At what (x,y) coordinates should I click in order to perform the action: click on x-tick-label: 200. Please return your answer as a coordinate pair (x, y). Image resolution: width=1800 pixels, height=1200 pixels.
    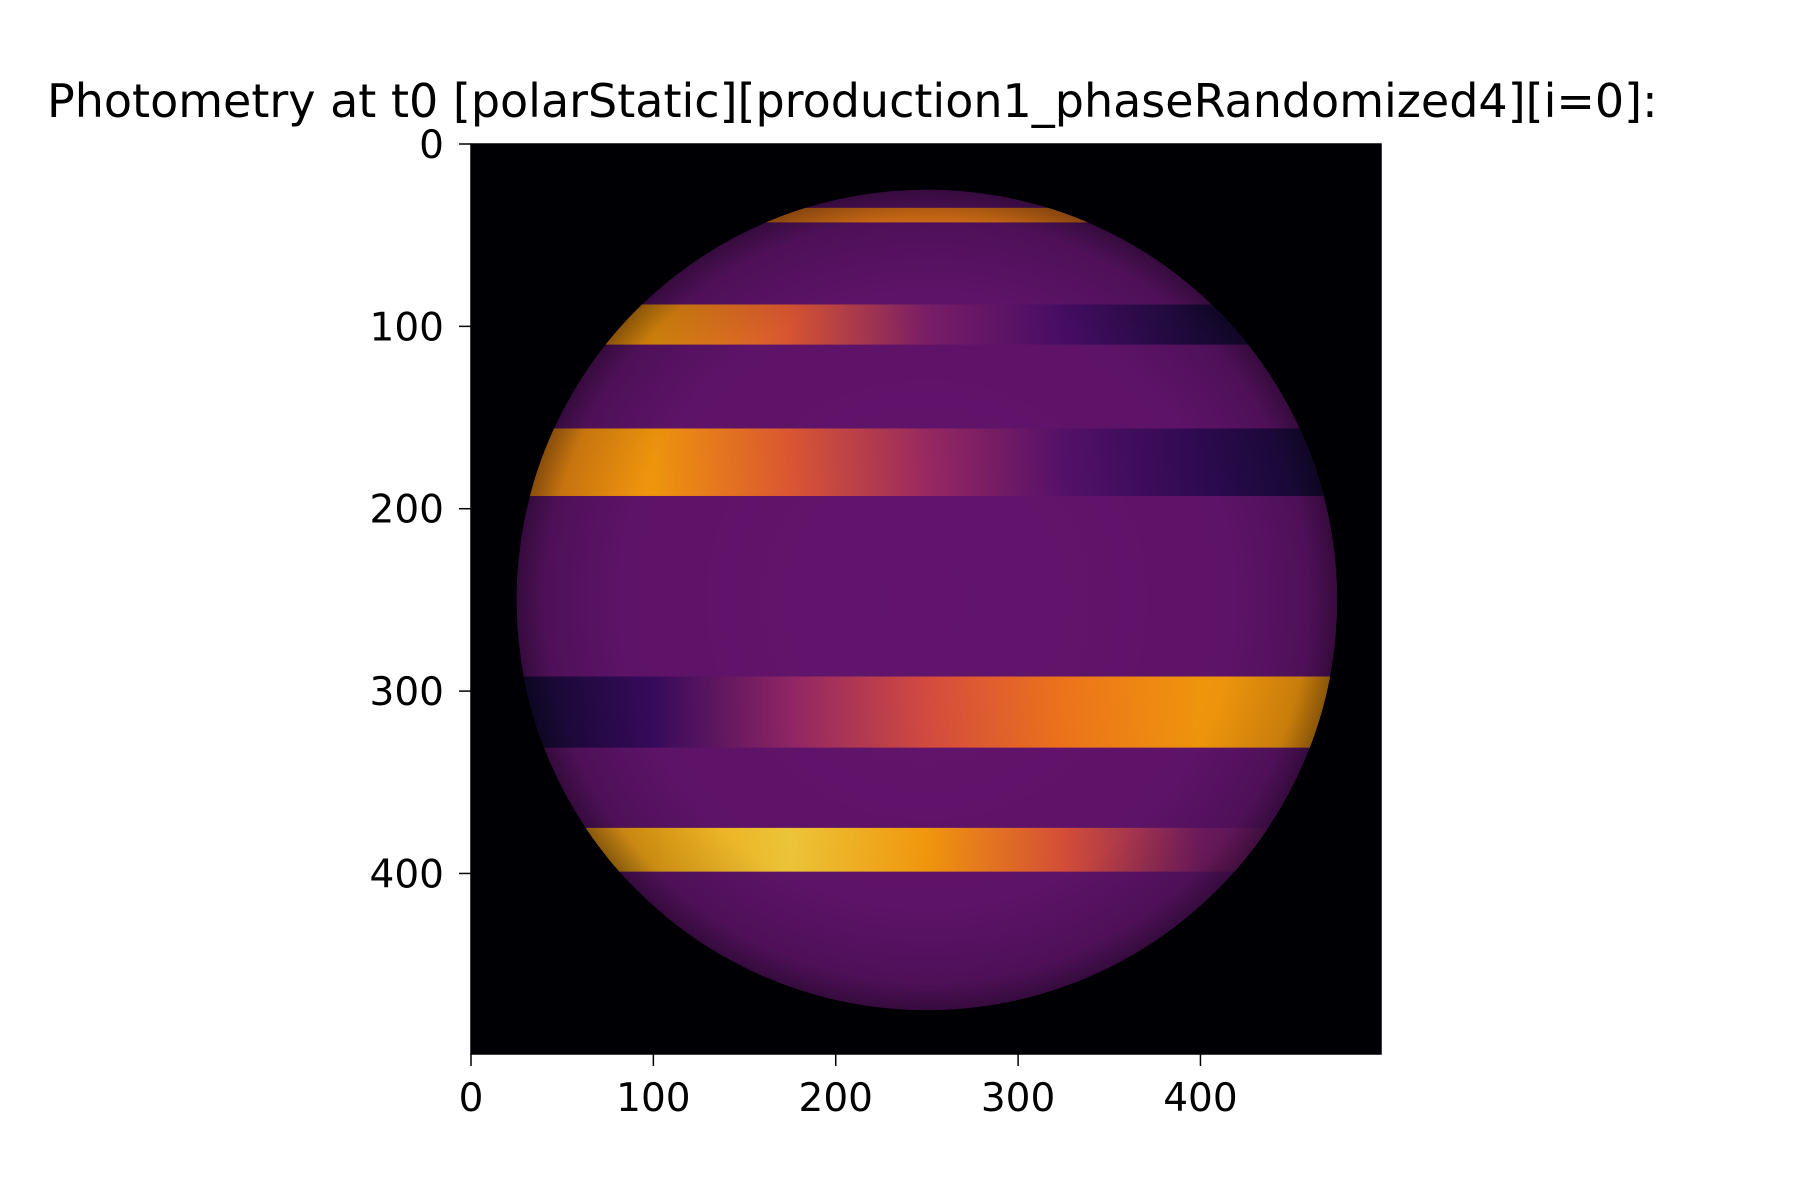
    Looking at the image, I should click on (836, 1098).